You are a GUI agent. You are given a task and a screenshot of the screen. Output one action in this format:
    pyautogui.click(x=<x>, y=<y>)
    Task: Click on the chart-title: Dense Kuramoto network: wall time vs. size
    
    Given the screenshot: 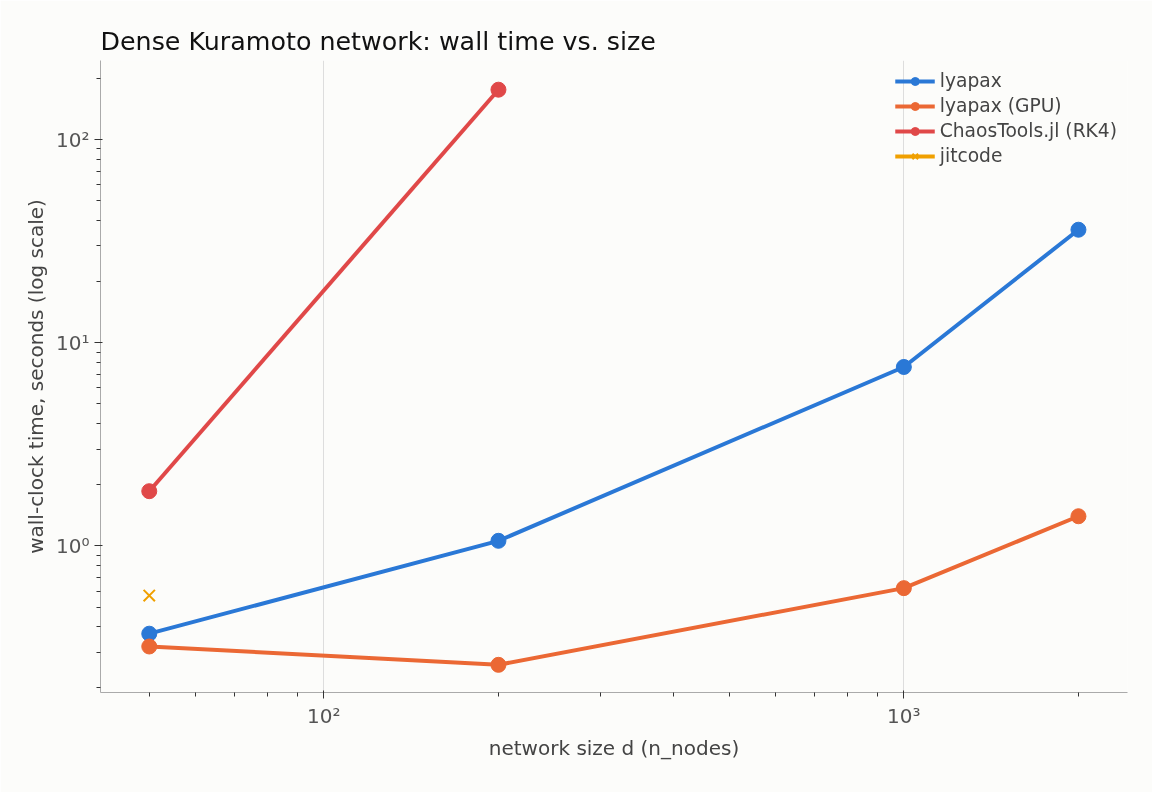 What is the action you would take?
    pyautogui.click(x=378, y=40)
    